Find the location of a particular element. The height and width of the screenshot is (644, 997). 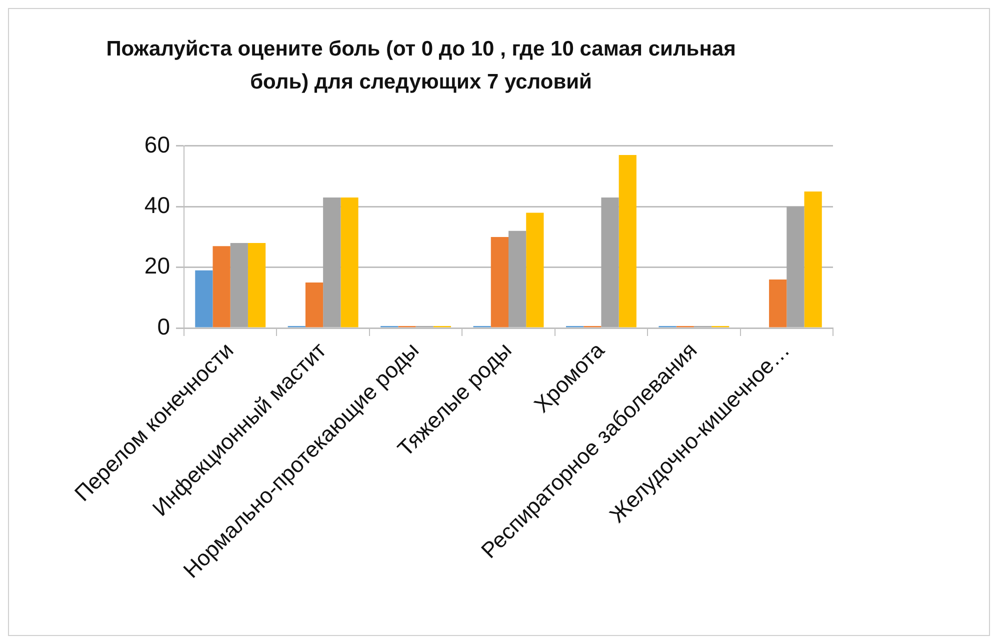

y-tick-label: 0 is located at coordinates (163, 326).